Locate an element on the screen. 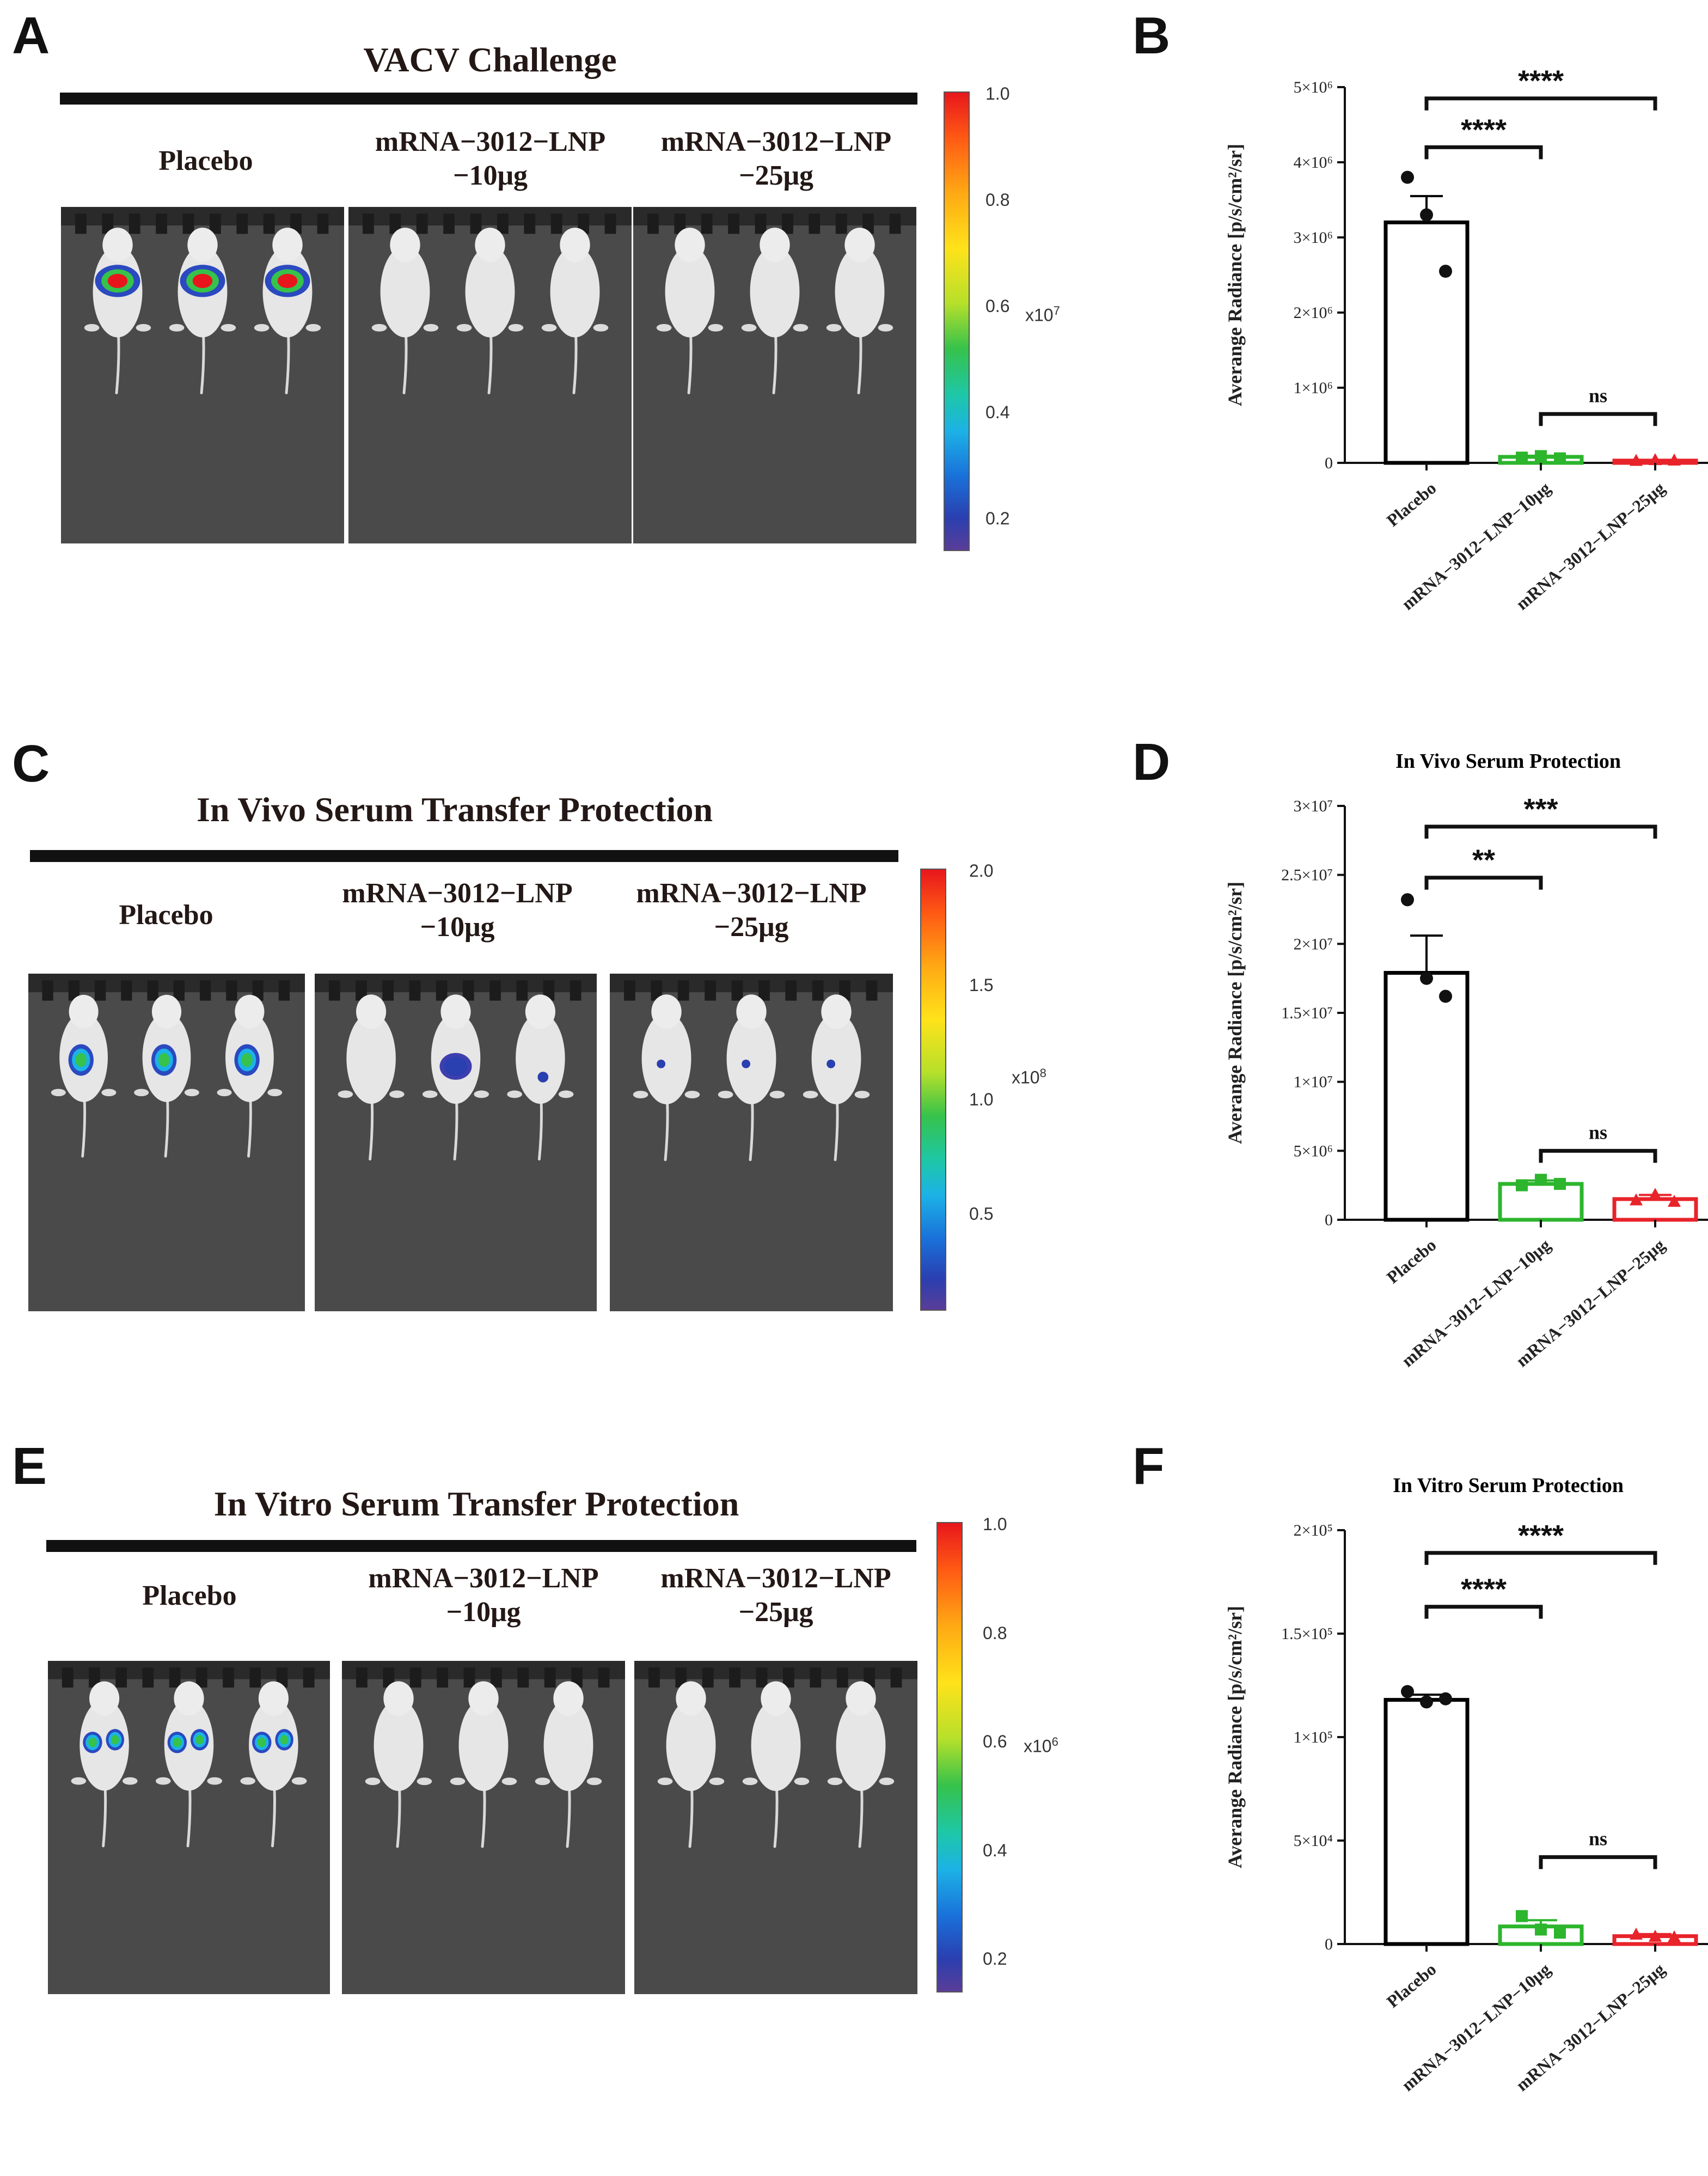 The width and height of the screenshot is (1708, 2176). chart-title: In Vitro Serum Protection is located at coordinates (1508, 1486).